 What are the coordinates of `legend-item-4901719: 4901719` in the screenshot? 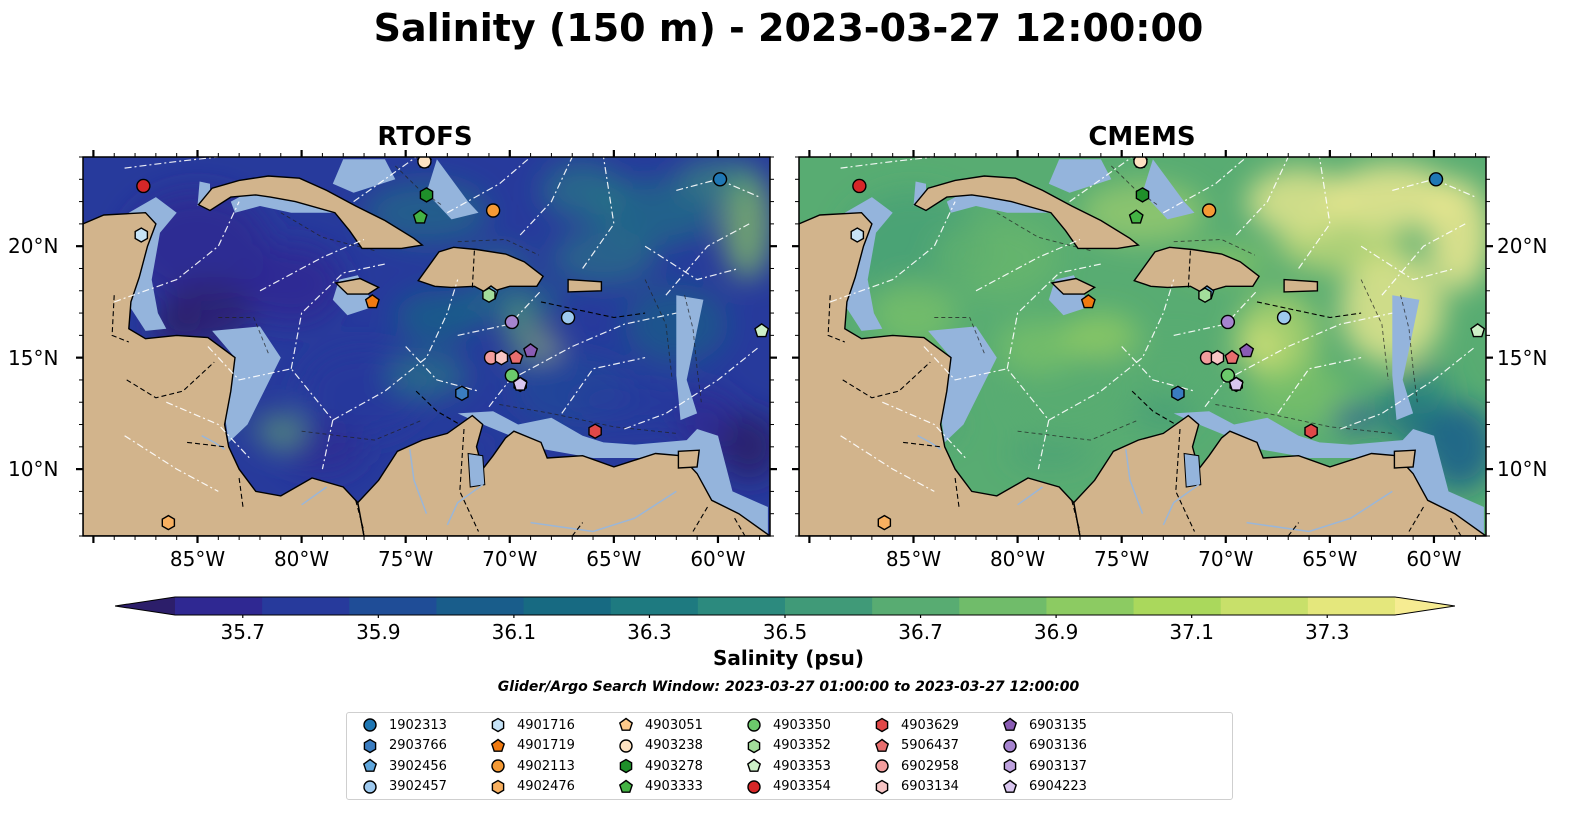 It's located at (532, 746).